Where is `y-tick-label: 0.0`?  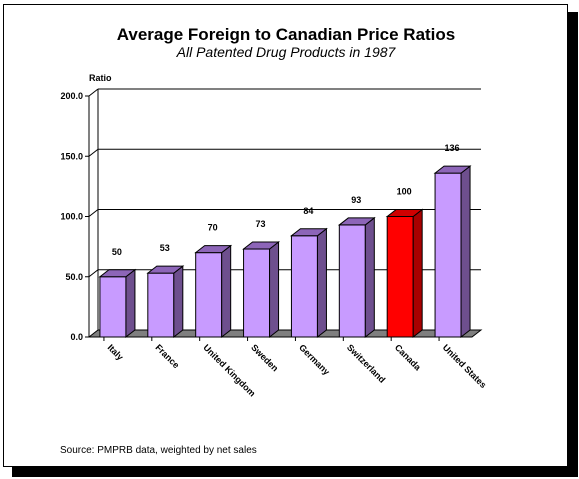 y-tick-label: 0.0 is located at coordinates (76, 337).